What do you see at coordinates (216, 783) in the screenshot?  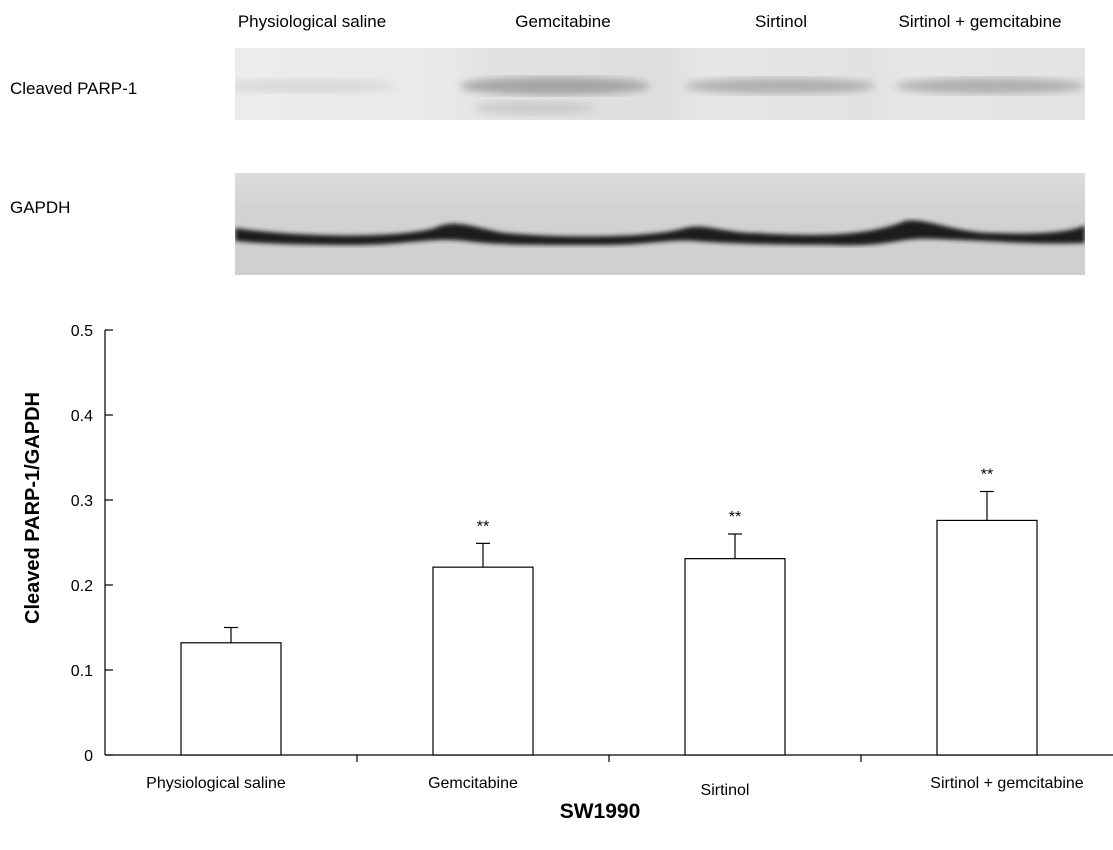 I see `x-tick-label: Physiological saline` at bounding box center [216, 783].